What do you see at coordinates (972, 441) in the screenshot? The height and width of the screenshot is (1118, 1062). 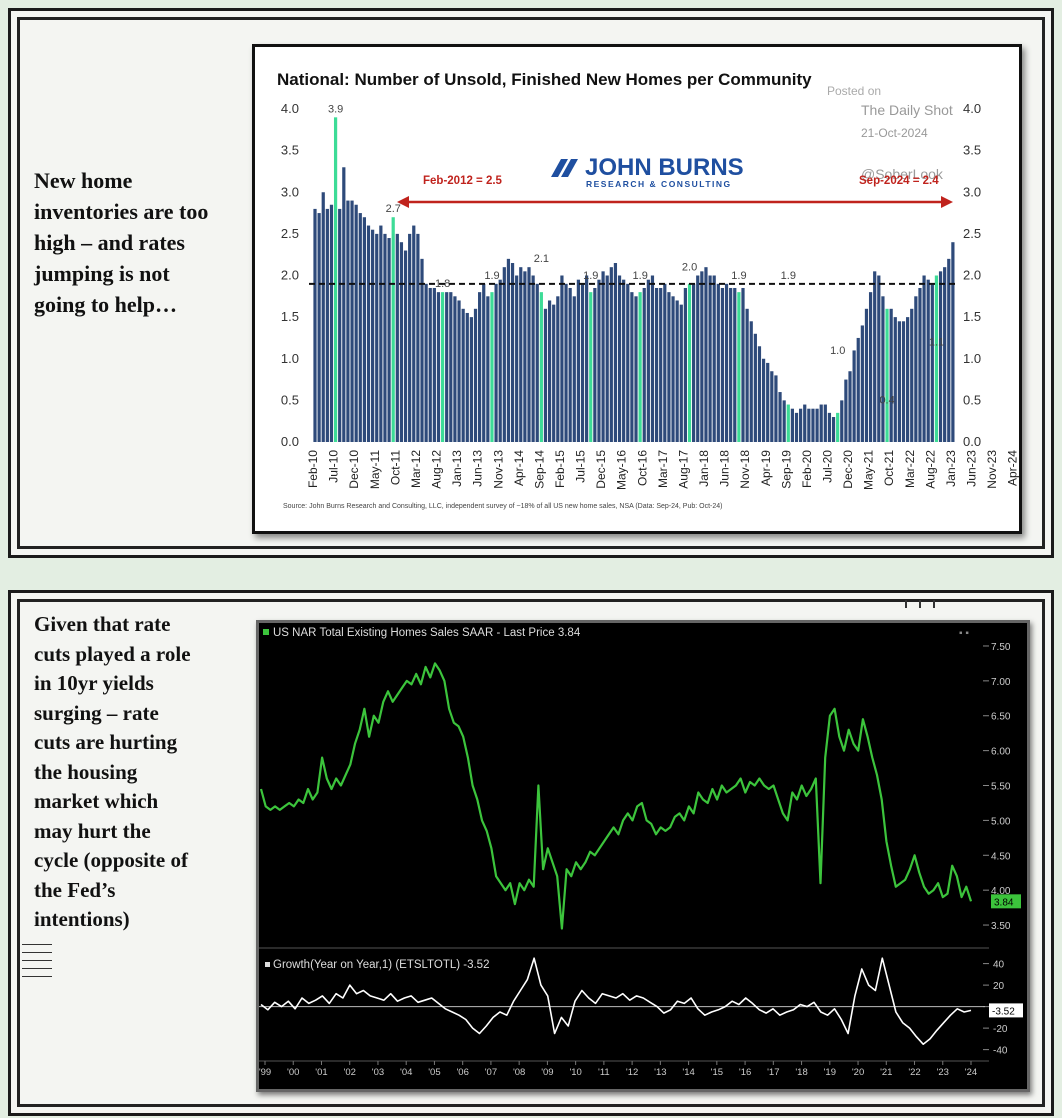 I see `y-tick-label-right: 0.0` at bounding box center [972, 441].